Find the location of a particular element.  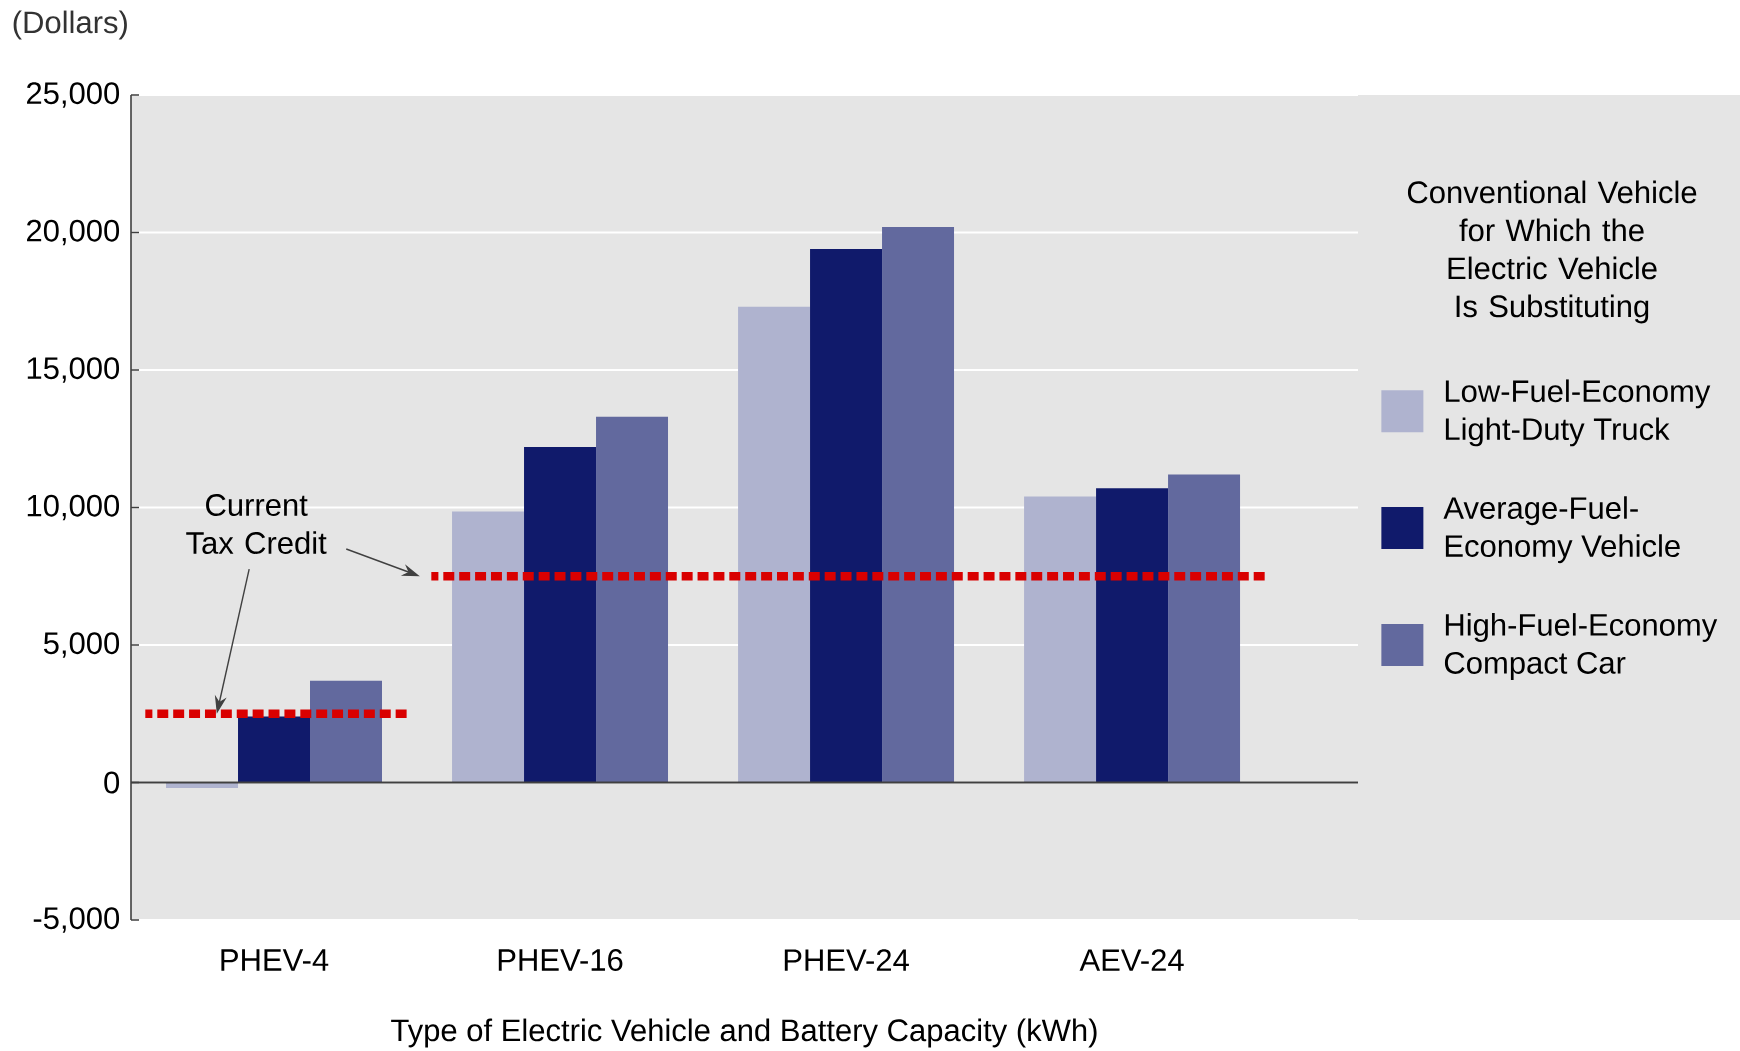

y-tick-label: -5,000 is located at coordinates (76, 920).